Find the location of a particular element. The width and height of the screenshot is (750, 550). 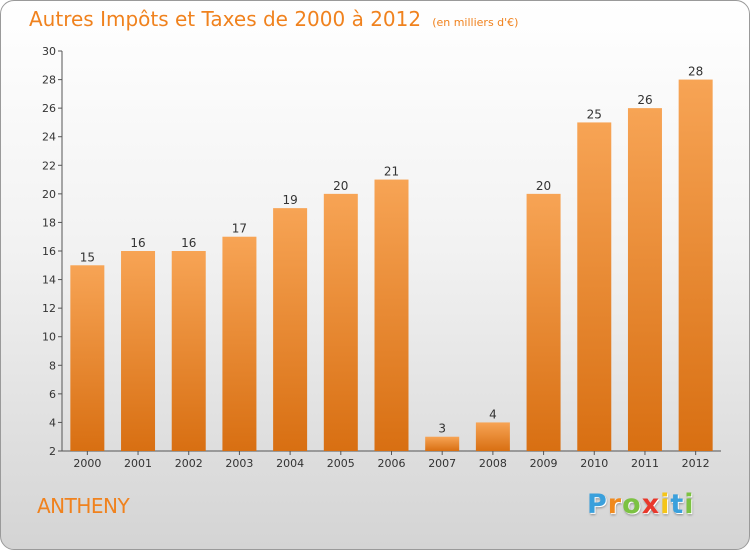

chart-subtitle: (en milliers d'€) is located at coordinates (475, 22).